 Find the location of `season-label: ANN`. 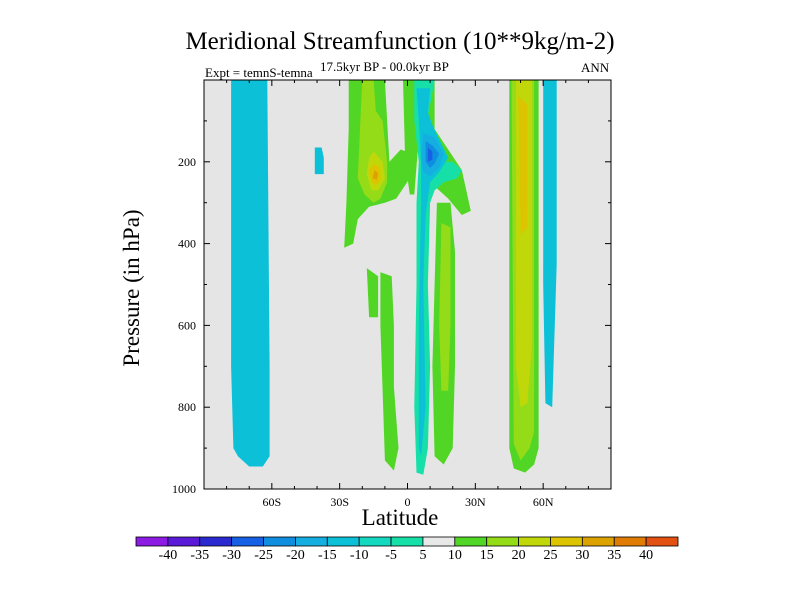

season-label: ANN is located at coordinates (595, 67).